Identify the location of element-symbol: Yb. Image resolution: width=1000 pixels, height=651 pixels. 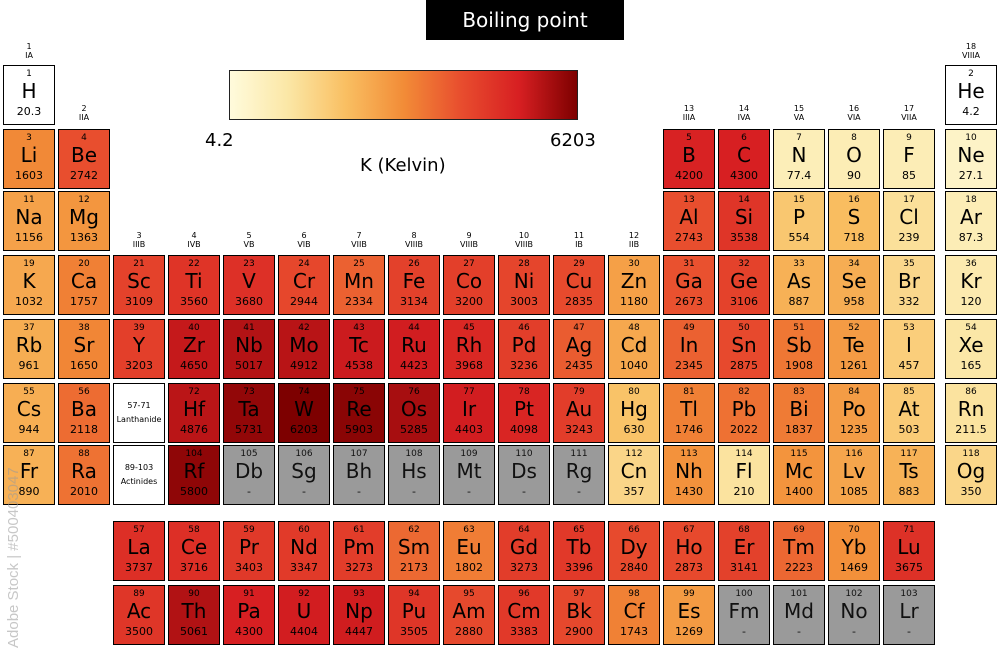
(854, 547).